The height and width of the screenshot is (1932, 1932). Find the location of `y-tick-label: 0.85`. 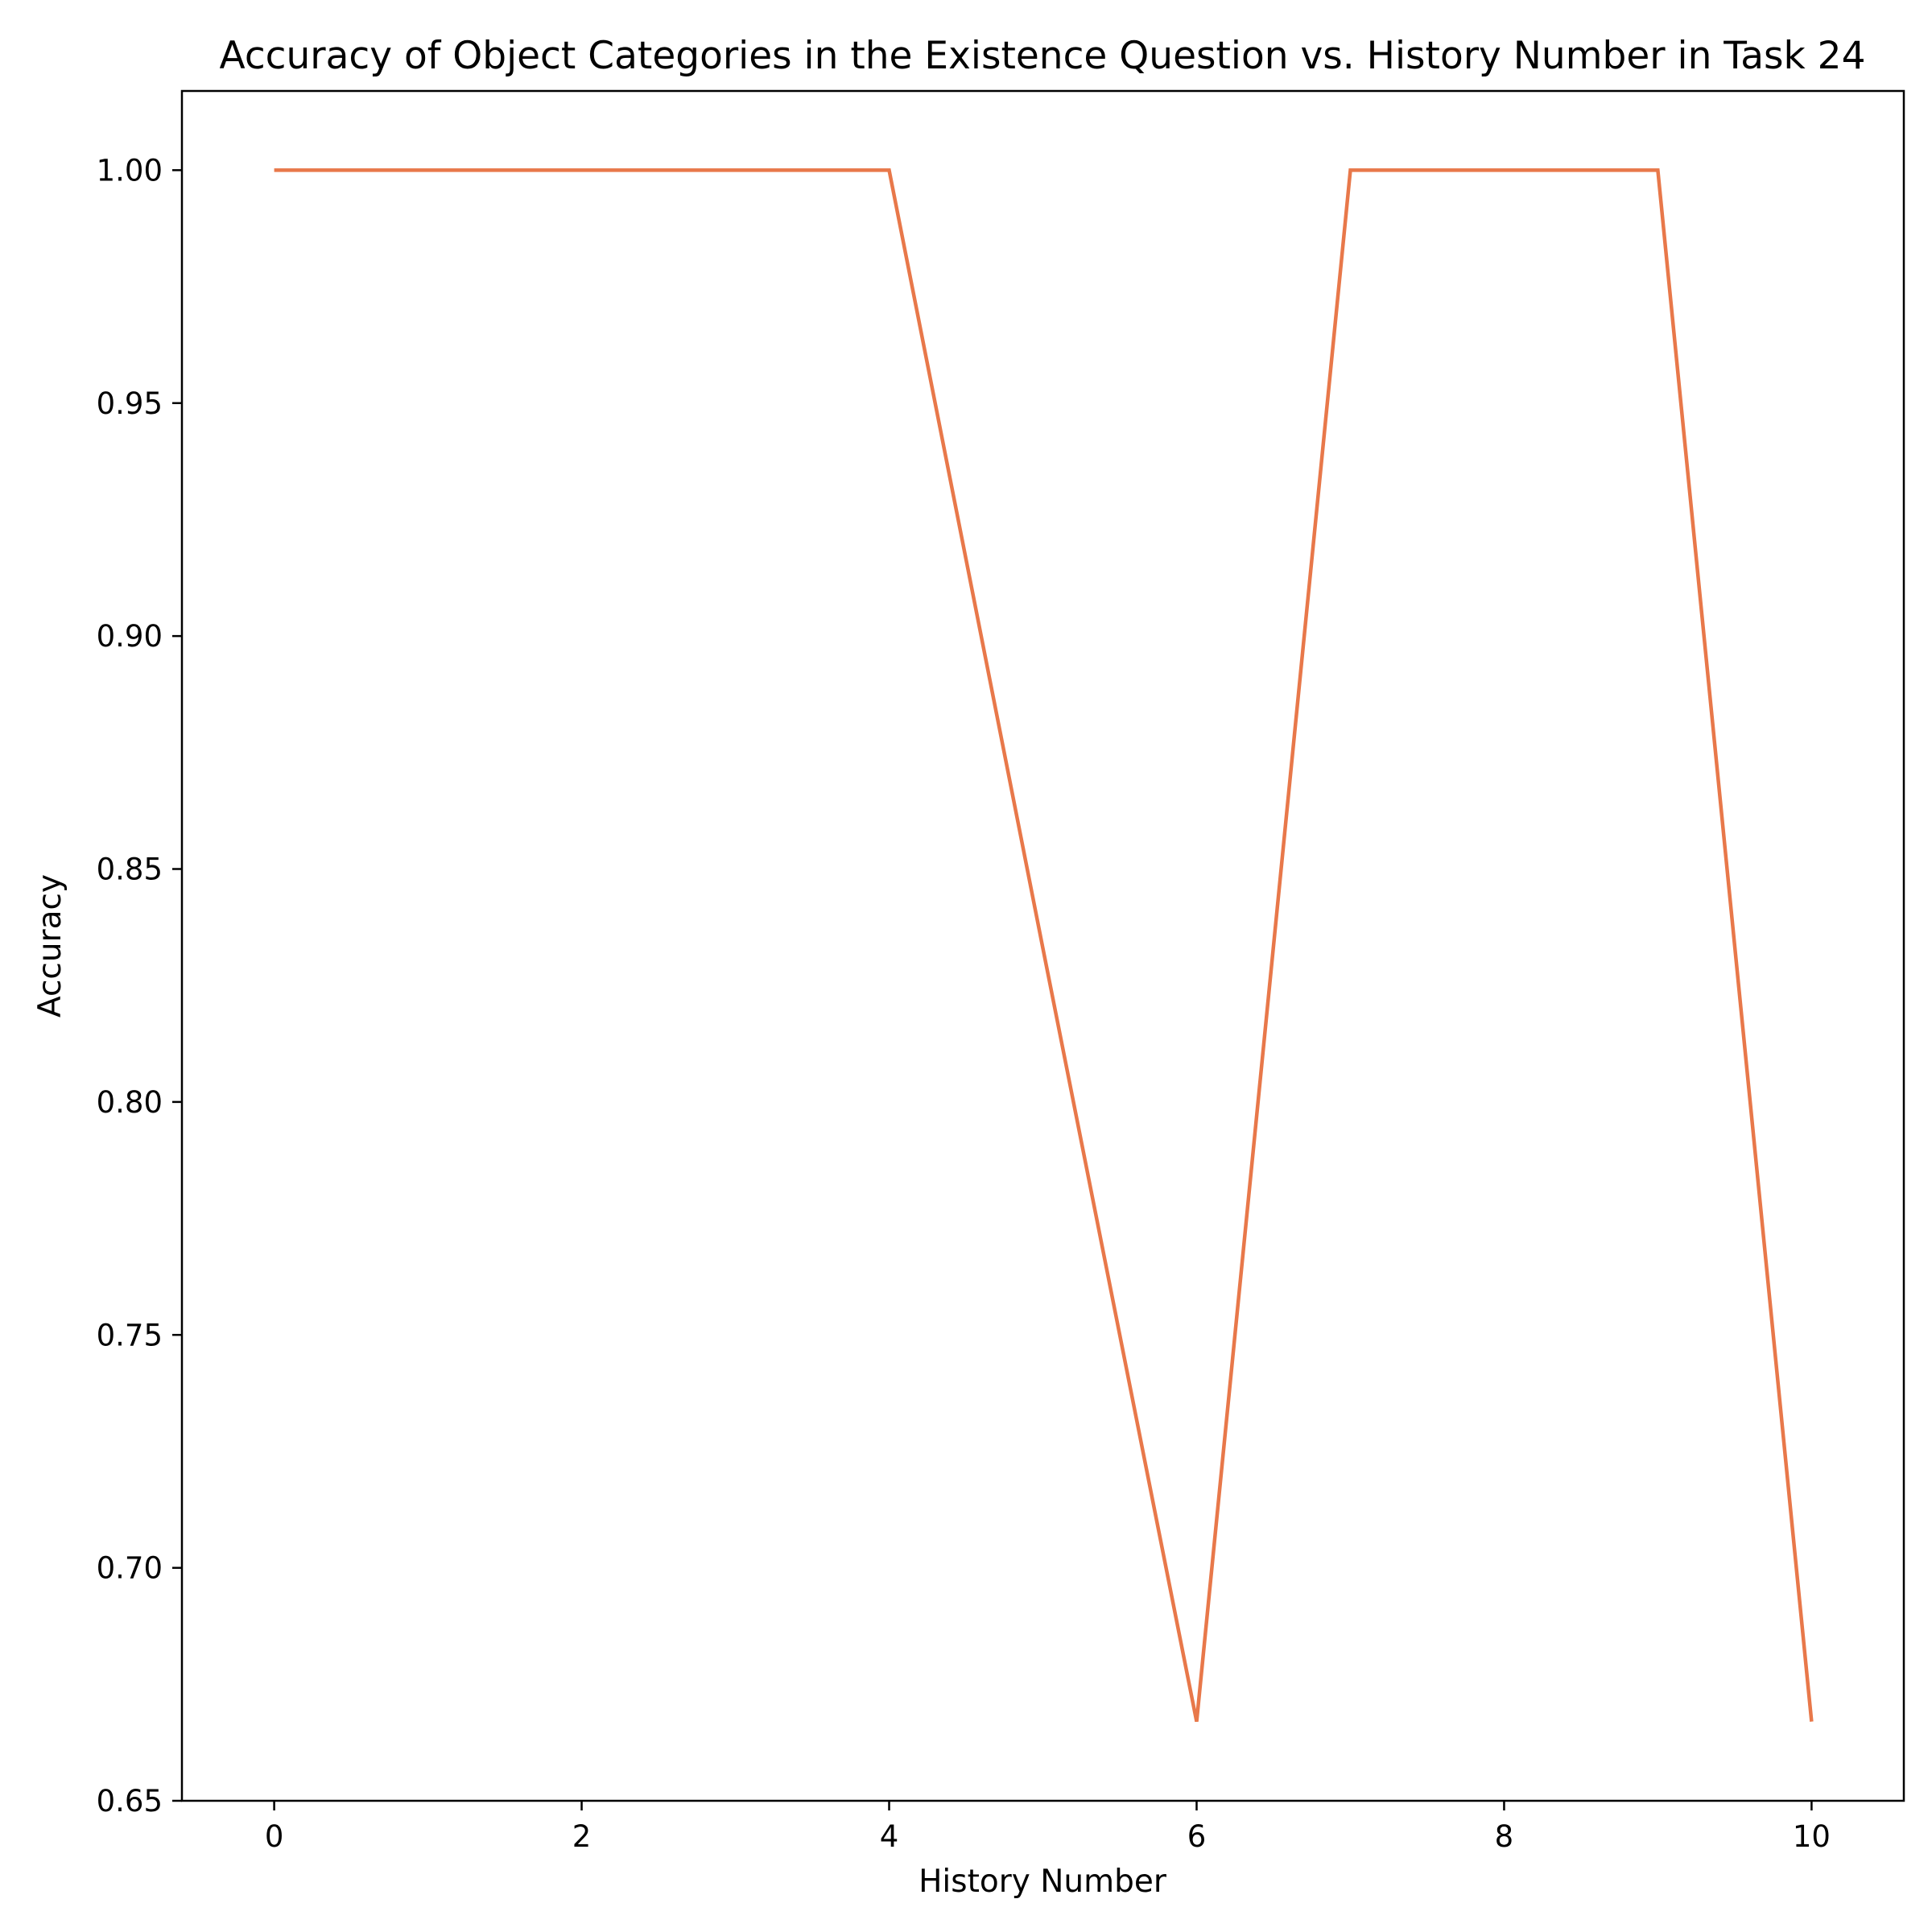

y-tick-label: 0.85 is located at coordinates (130, 869).